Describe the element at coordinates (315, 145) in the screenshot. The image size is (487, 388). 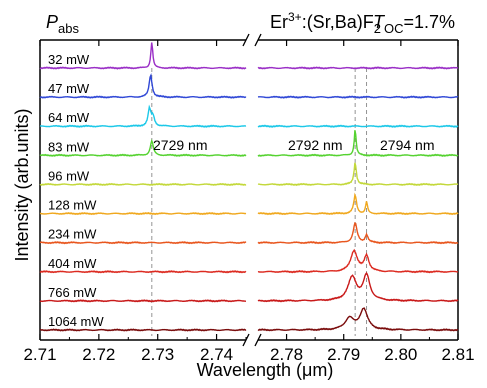
I see `annotation-2792: 2792 nm` at that location.